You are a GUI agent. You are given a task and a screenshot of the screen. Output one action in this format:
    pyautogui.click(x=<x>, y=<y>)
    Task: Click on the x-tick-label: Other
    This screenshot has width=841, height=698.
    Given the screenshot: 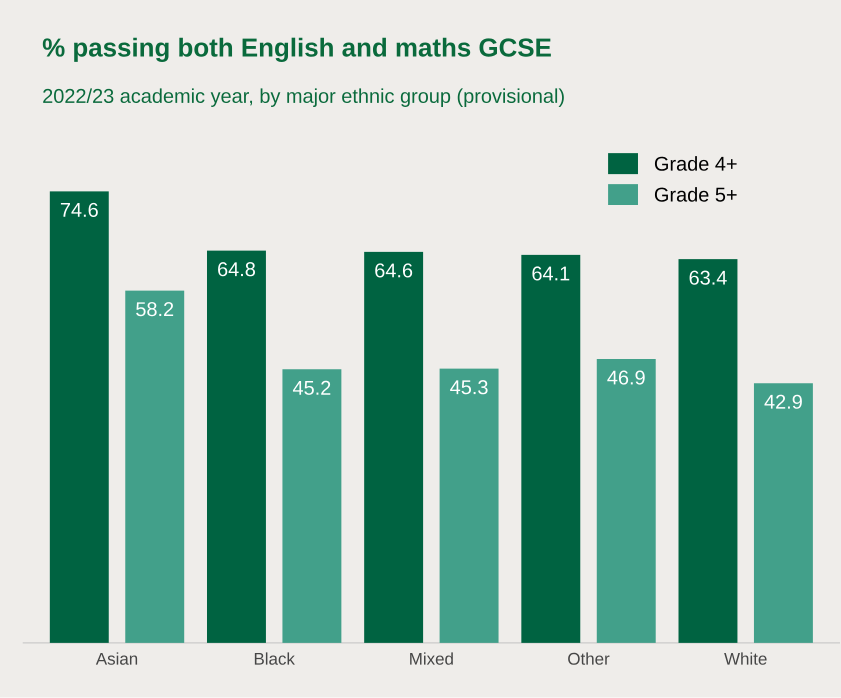 What is the action you would take?
    pyautogui.click(x=589, y=658)
    